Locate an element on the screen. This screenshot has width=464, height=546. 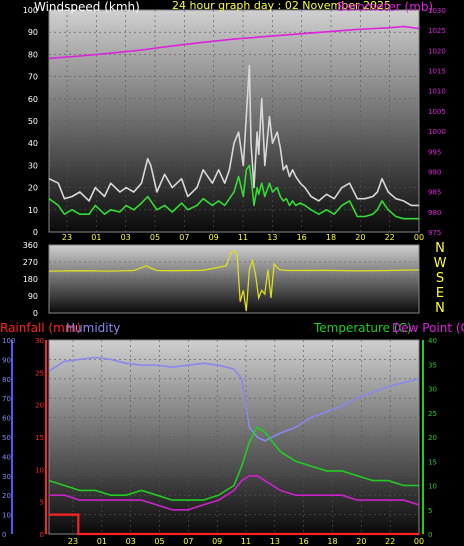
rainfall-label: Rainfall (mm) is located at coordinates (40, 328).